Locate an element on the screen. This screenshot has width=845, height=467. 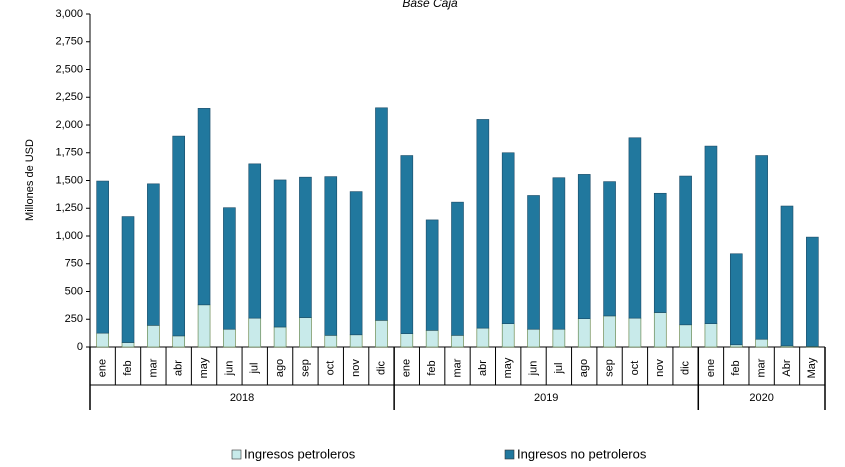
legend-label: Ingresos no petroleros is located at coordinates (582, 453).